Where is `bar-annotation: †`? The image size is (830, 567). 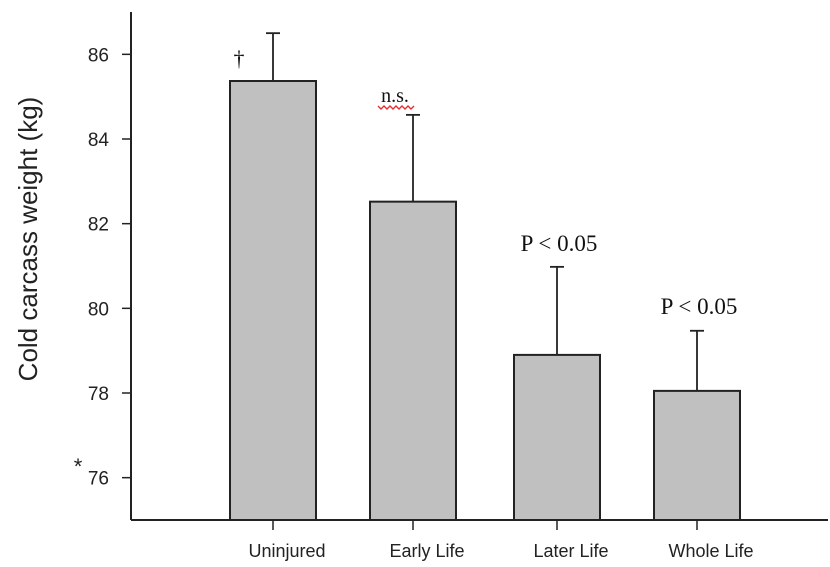
bar-annotation: † is located at coordinates (239, 58).